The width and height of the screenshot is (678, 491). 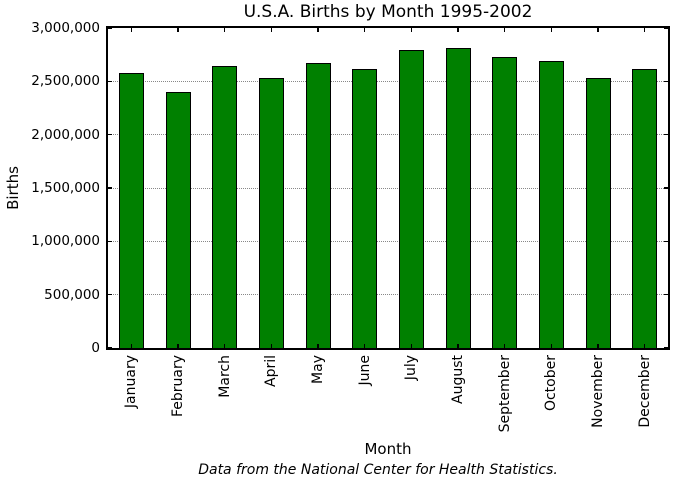 I want to click on bar-december, so click(x=645, y=208).